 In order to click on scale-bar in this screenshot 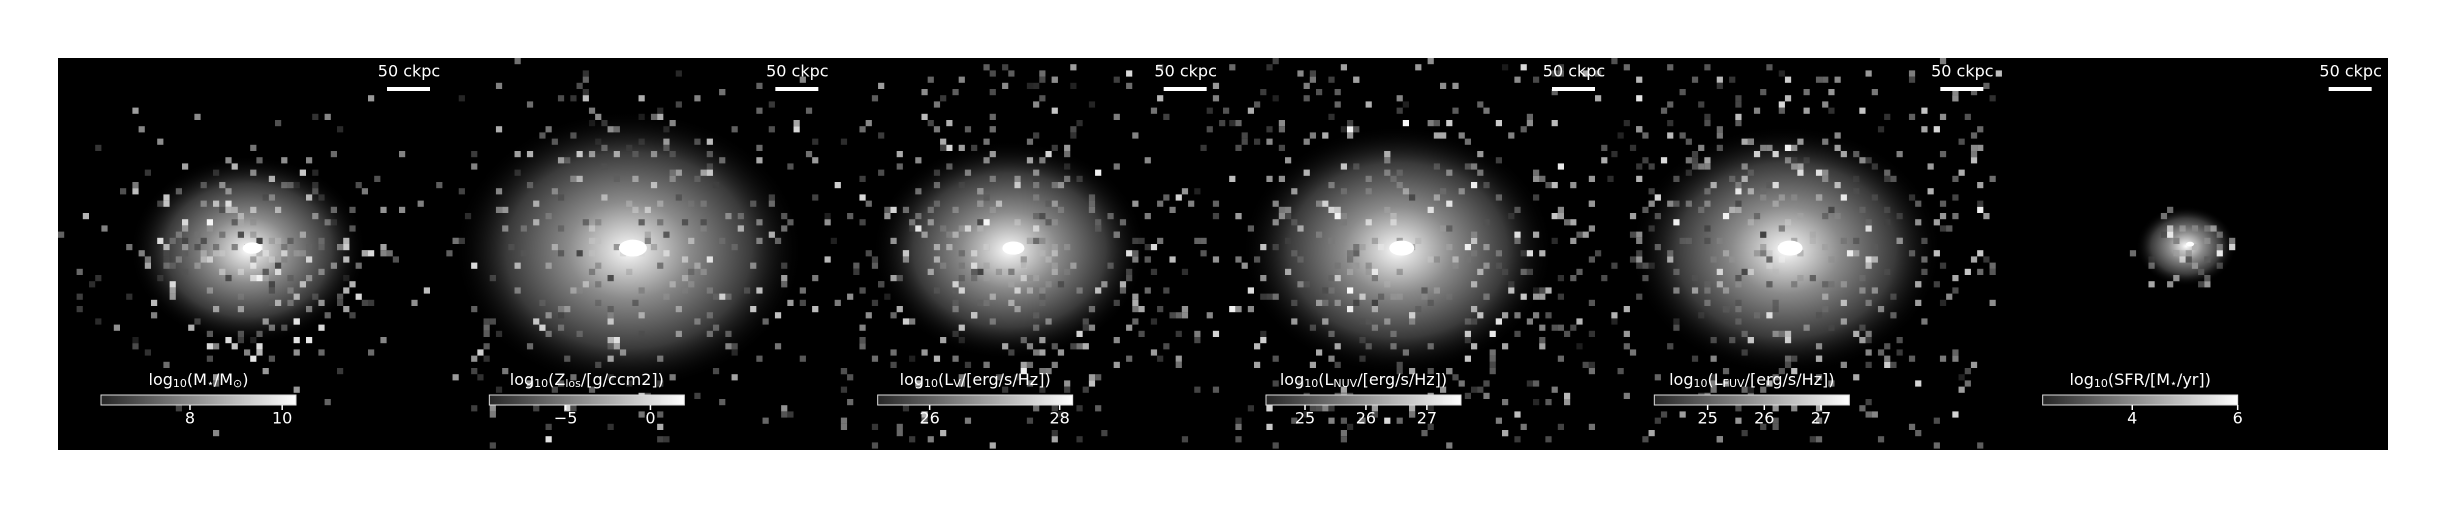, I will do `click(1962, 89)`.